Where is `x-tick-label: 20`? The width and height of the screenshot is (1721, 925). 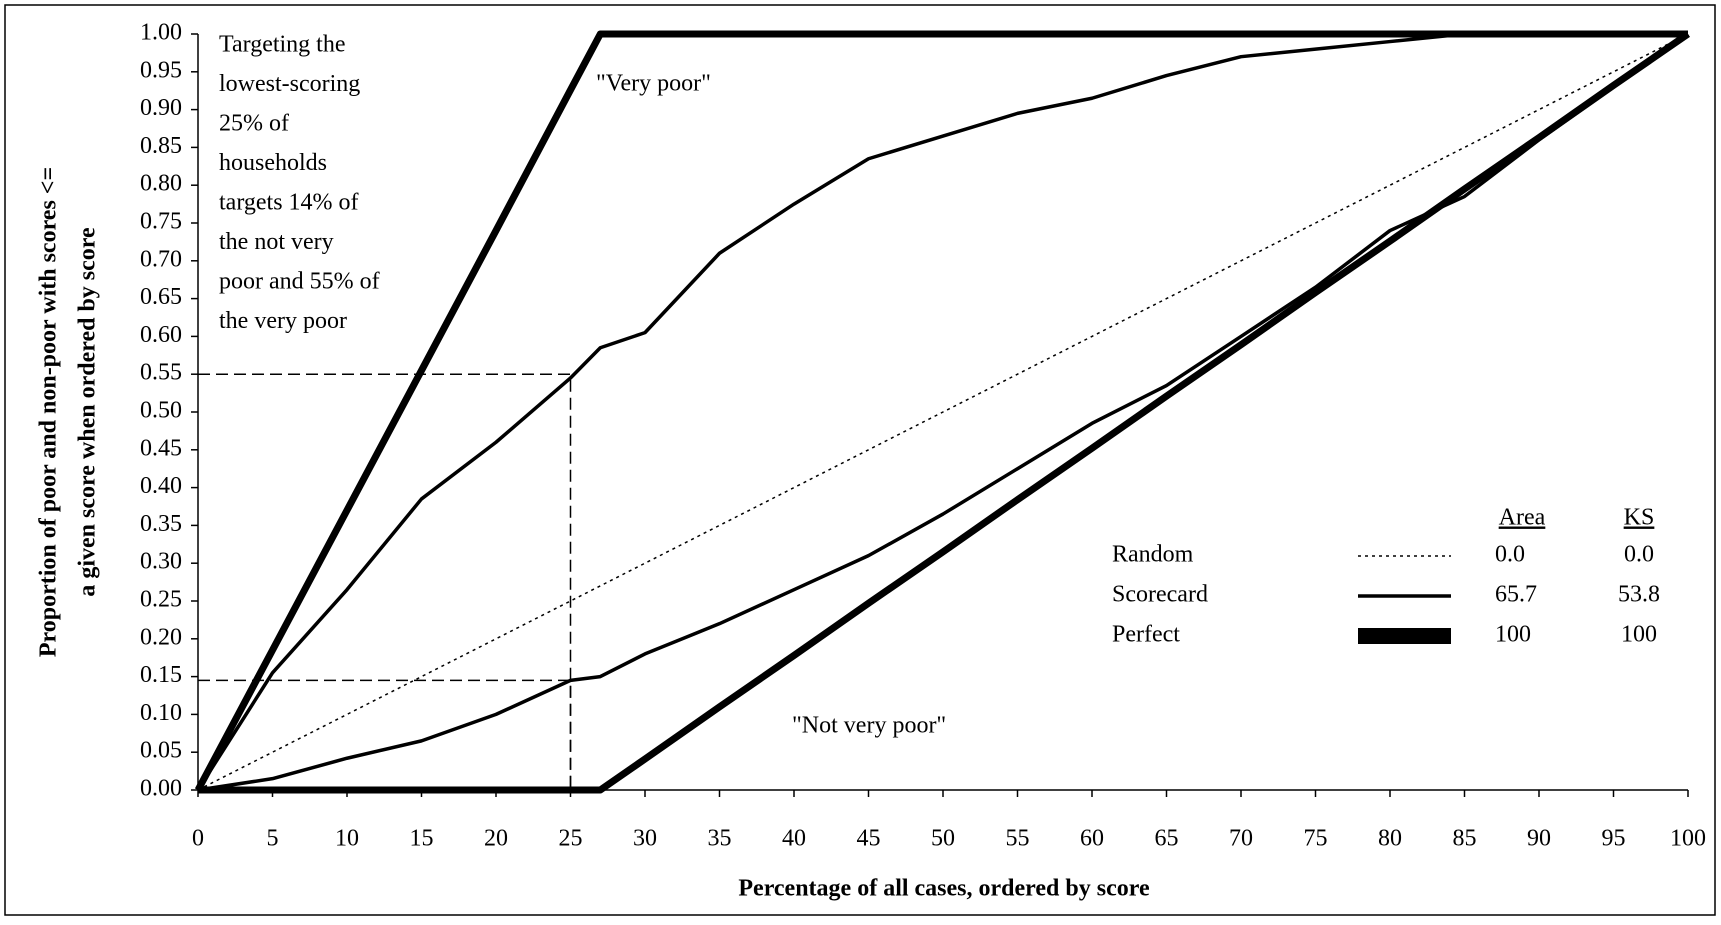
x-tick-label: 20 is located at coordinates (496, 839).